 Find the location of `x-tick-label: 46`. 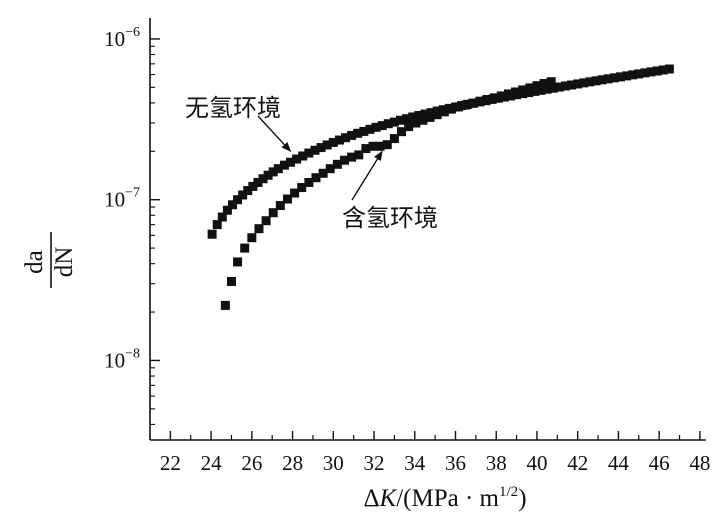

x-tick-label: 46 is located at coordinates (659, 463).